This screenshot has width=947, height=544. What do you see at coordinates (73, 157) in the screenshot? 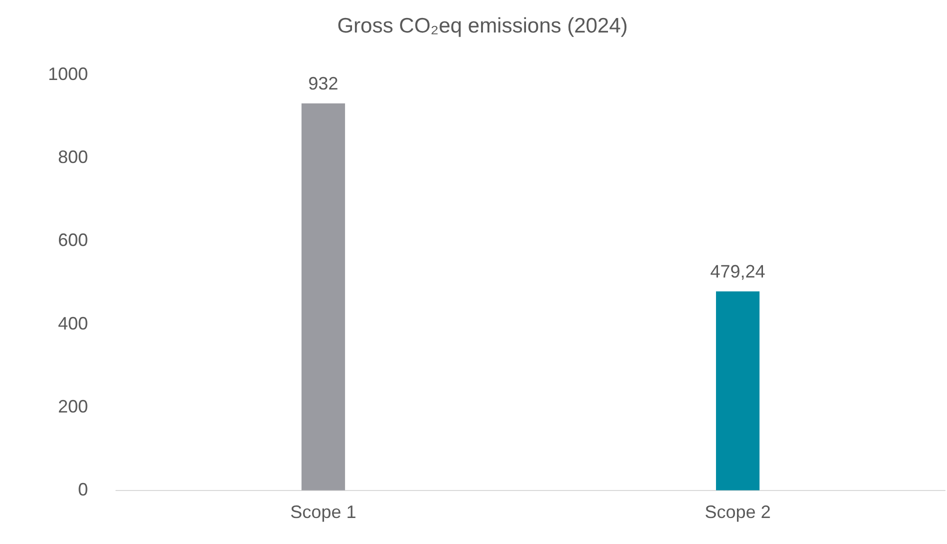
I see `y-tick-label: 800` at bounding box center [73, 157].